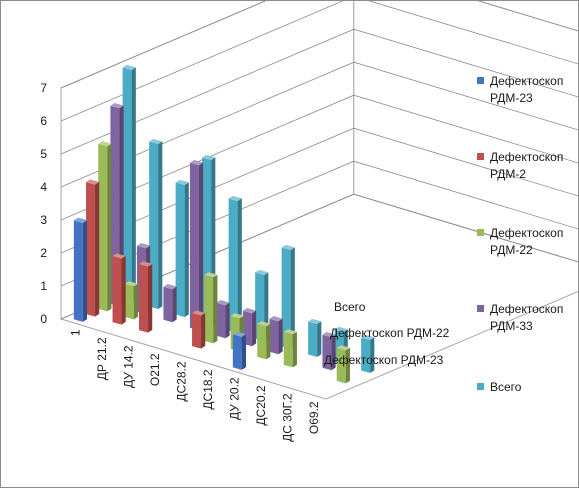 Image resolution: width=579 pixels, height=488 pixels. Describe the element at coordinates (208, 389) in the screenshot. I see `x-tick-label: ДС18.2` at that location.